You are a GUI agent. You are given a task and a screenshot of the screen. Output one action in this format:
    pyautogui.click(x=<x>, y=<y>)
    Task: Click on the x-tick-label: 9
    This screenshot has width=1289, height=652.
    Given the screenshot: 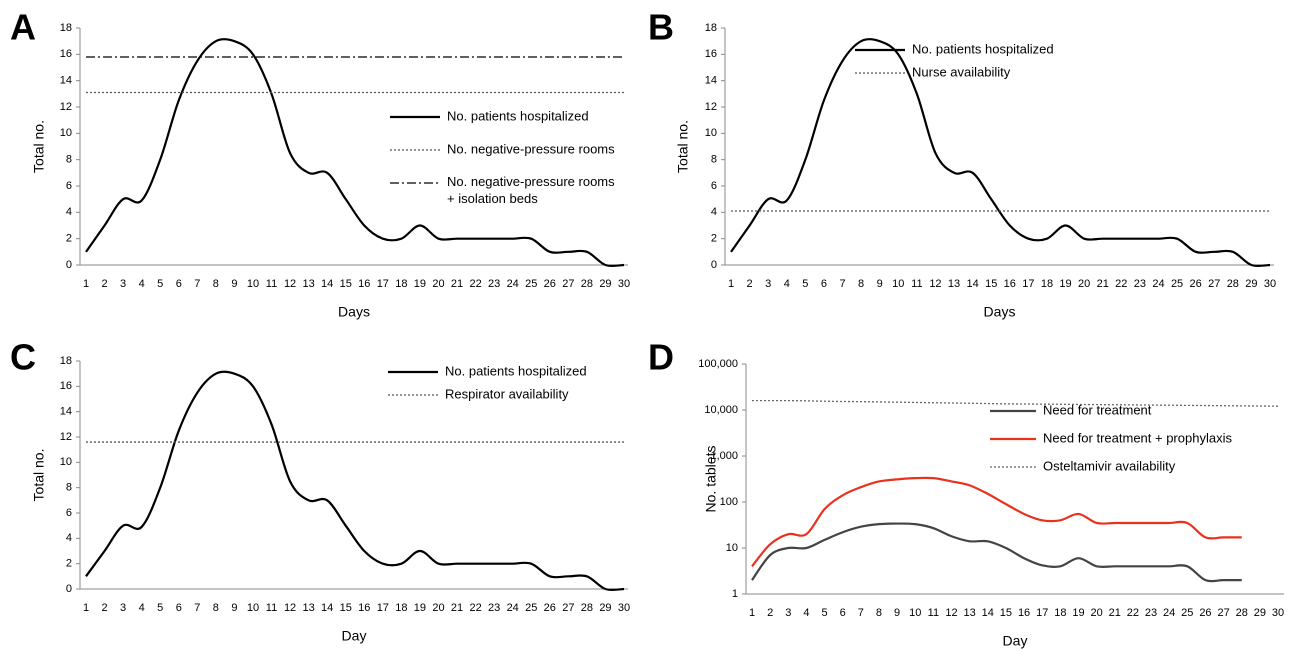 What is the action you would take?
    pyautogui.click(x=234, y=284)
    